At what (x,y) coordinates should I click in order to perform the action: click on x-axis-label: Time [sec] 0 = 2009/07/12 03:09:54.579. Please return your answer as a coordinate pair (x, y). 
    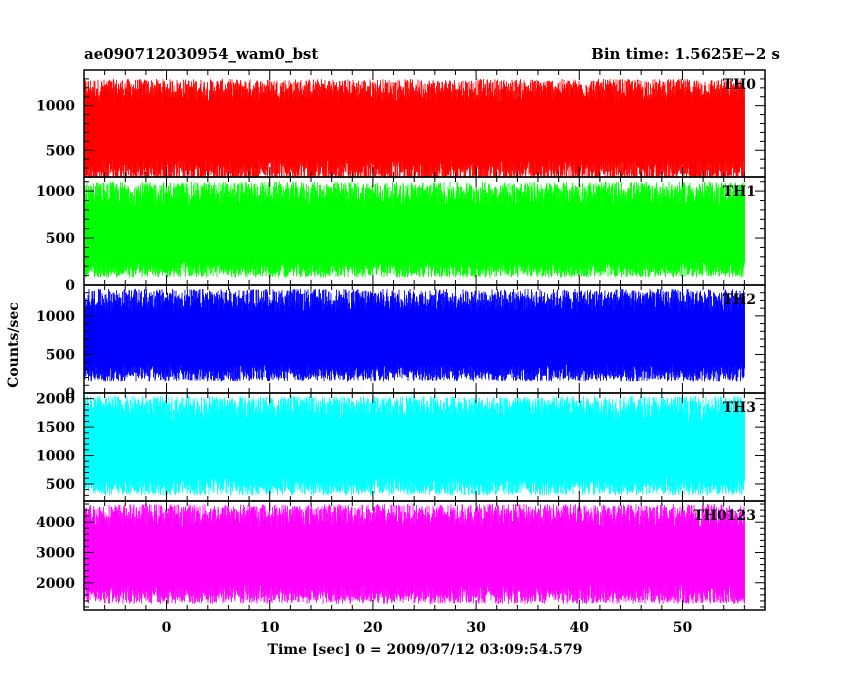
    Looking at the image, I should click on (425, 650).